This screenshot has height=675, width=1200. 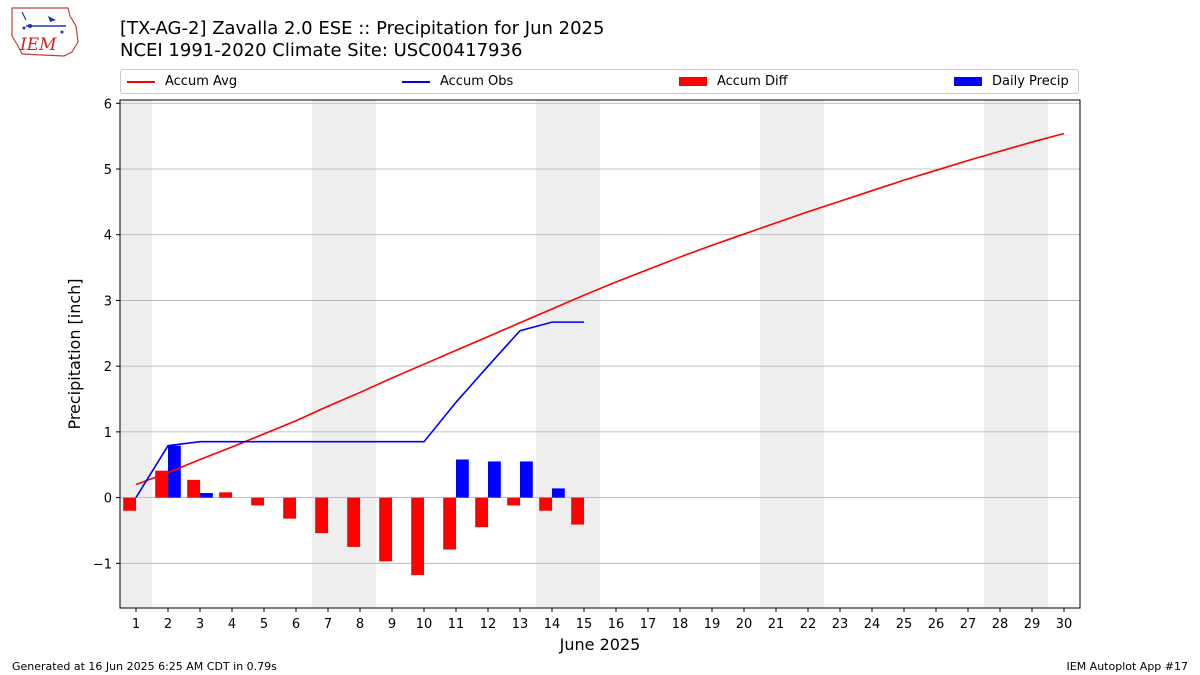 I want to click on x-tick-label: 27, so click(x=968, y=624).